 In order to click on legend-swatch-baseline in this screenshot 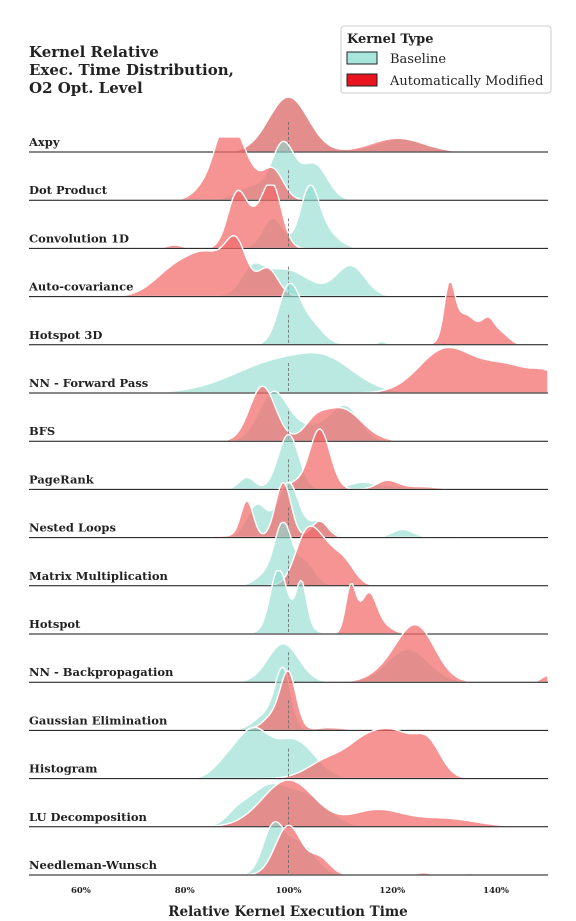, I will do `click(362, 58)`.